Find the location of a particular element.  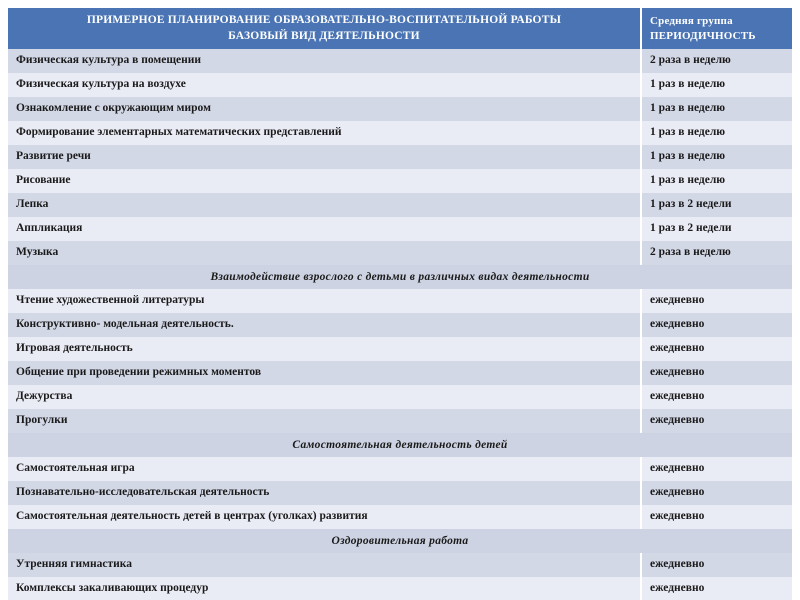

table-row: Комплексы закаливающих процедур ежедневно is located at coordinates (400, 588).